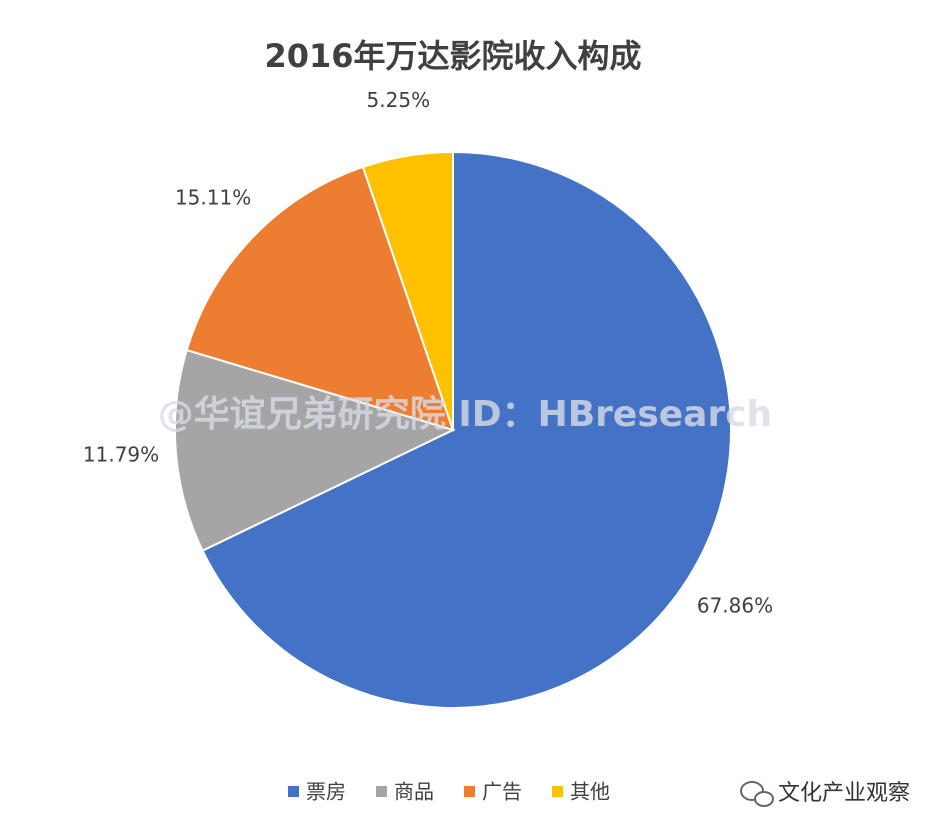 The width and height of the screenshot is (944, 835). Describe the element at coordinates (452, 56) in the screenshot. I see `chart-title: 2016年万达影院收入构成` at that location.